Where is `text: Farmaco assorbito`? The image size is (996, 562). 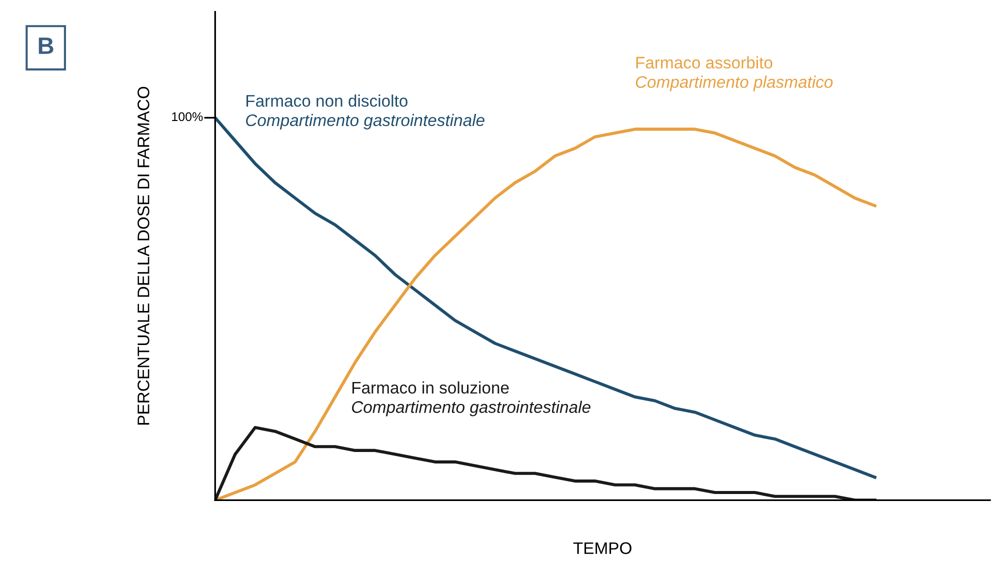
text: Farmaco assorbito is located at coordinates (704, 62).